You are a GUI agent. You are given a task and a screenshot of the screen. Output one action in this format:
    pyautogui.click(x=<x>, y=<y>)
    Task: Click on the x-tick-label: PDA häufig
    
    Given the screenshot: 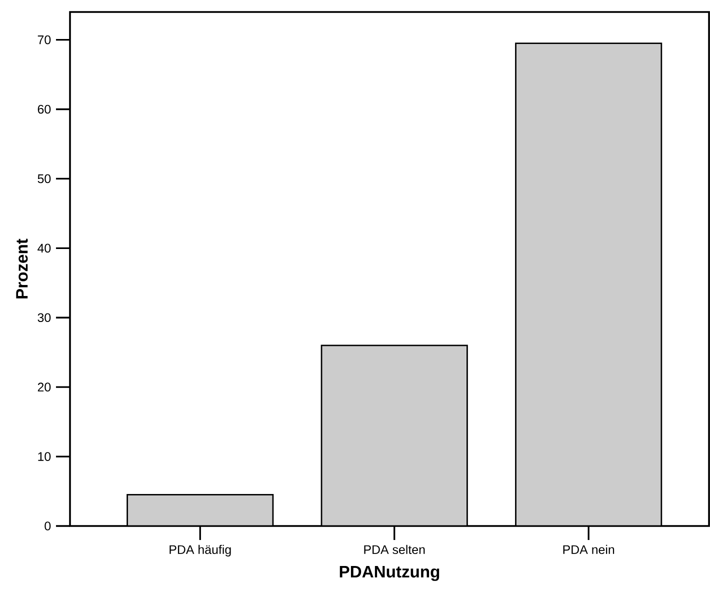 What is the action you would take?
    pyautogui.click(x=200, y=550)
    